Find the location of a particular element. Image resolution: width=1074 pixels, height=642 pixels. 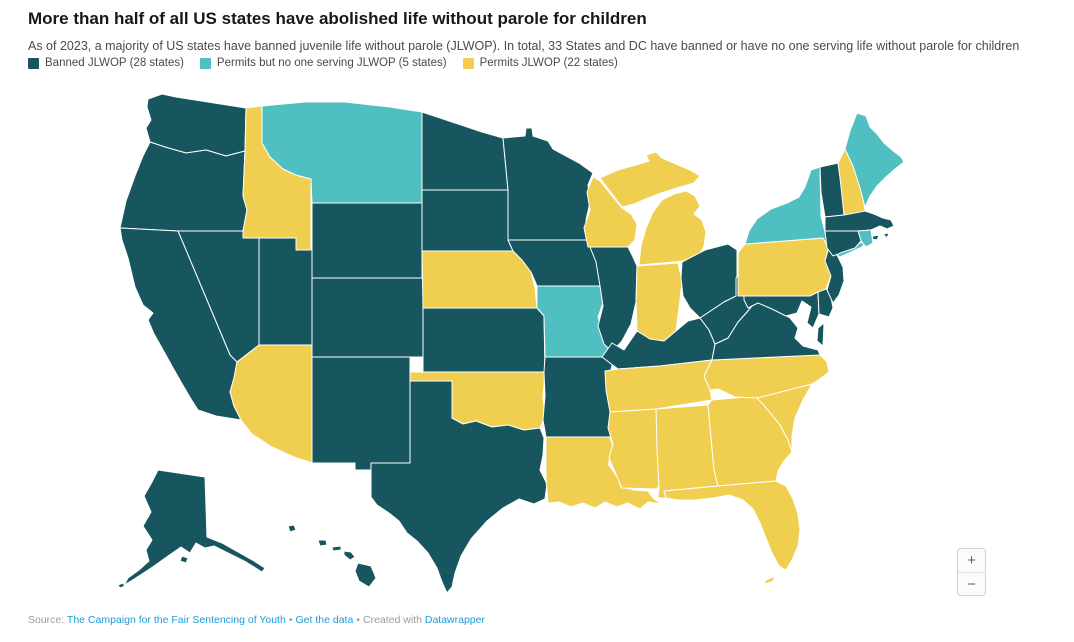

state-co is located at coordinates (367, 317).